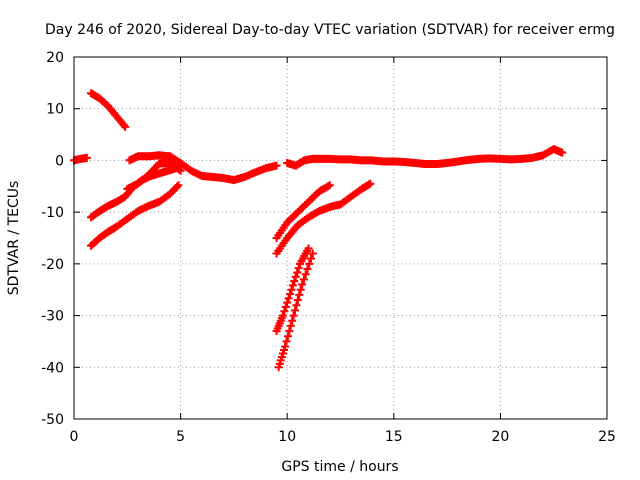 The height and width of the screenshot is (480, 640). What do you see at coordinates (180, 437) in the screenshot?
I see `x-tick-label: 5` at bounding box center [180, 437].